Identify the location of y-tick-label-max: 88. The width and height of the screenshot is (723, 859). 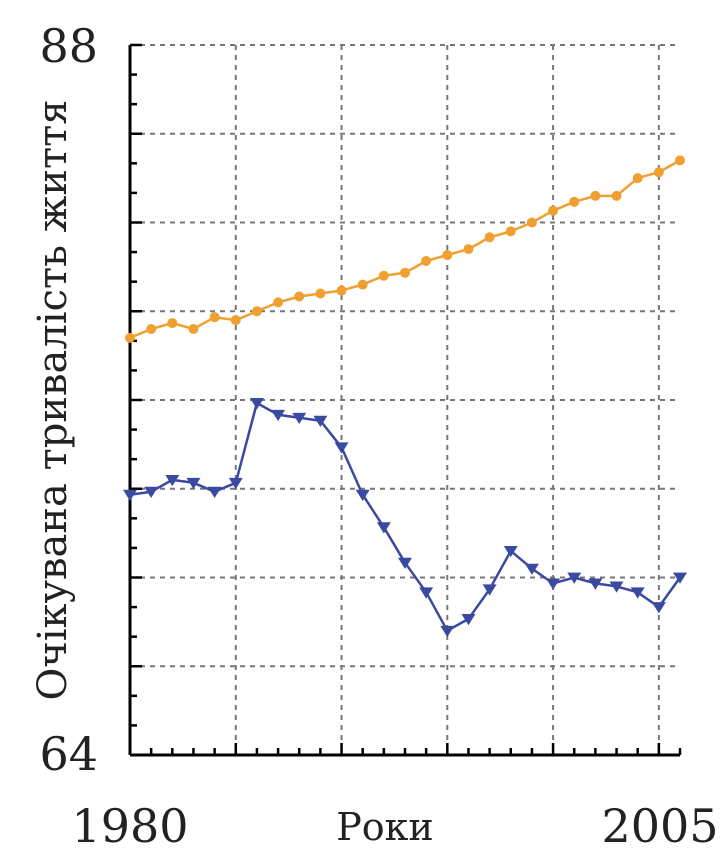
(68, 46).